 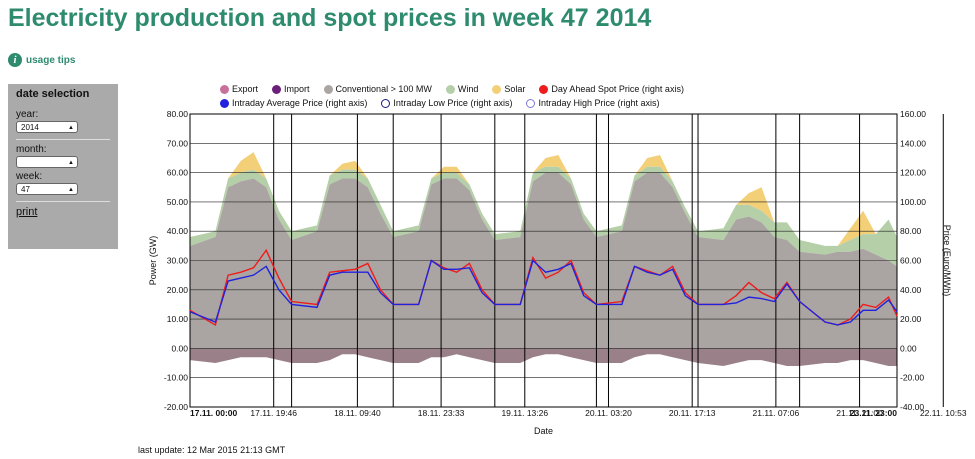 What do you see at coordinates (51, 60) in the screenshot?
I see `usage-tips-label: usage tips` at bounding box center [51, 60].